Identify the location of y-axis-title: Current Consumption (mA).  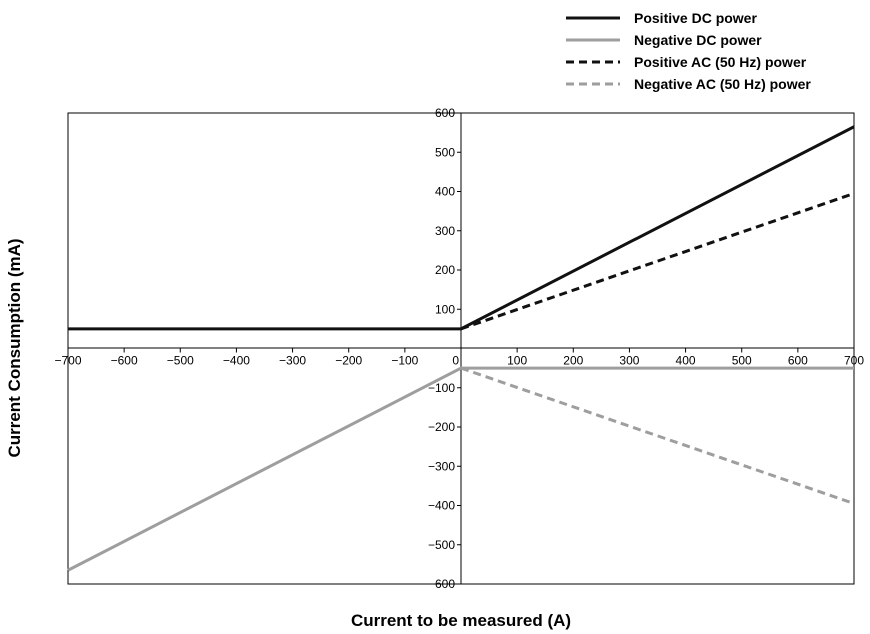
(14, 347).